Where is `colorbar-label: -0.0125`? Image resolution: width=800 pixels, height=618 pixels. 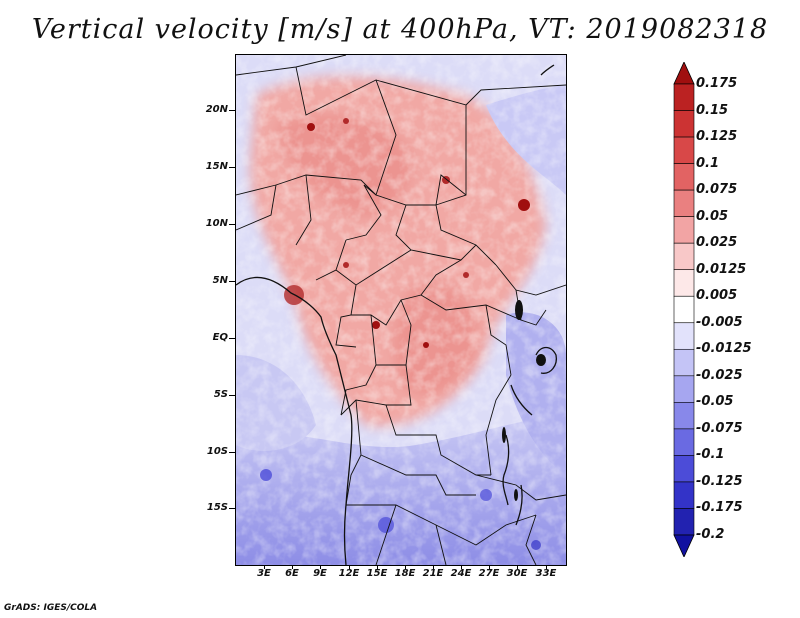
colorbar-label: -0.0125 is located at coordinates (724, 349).